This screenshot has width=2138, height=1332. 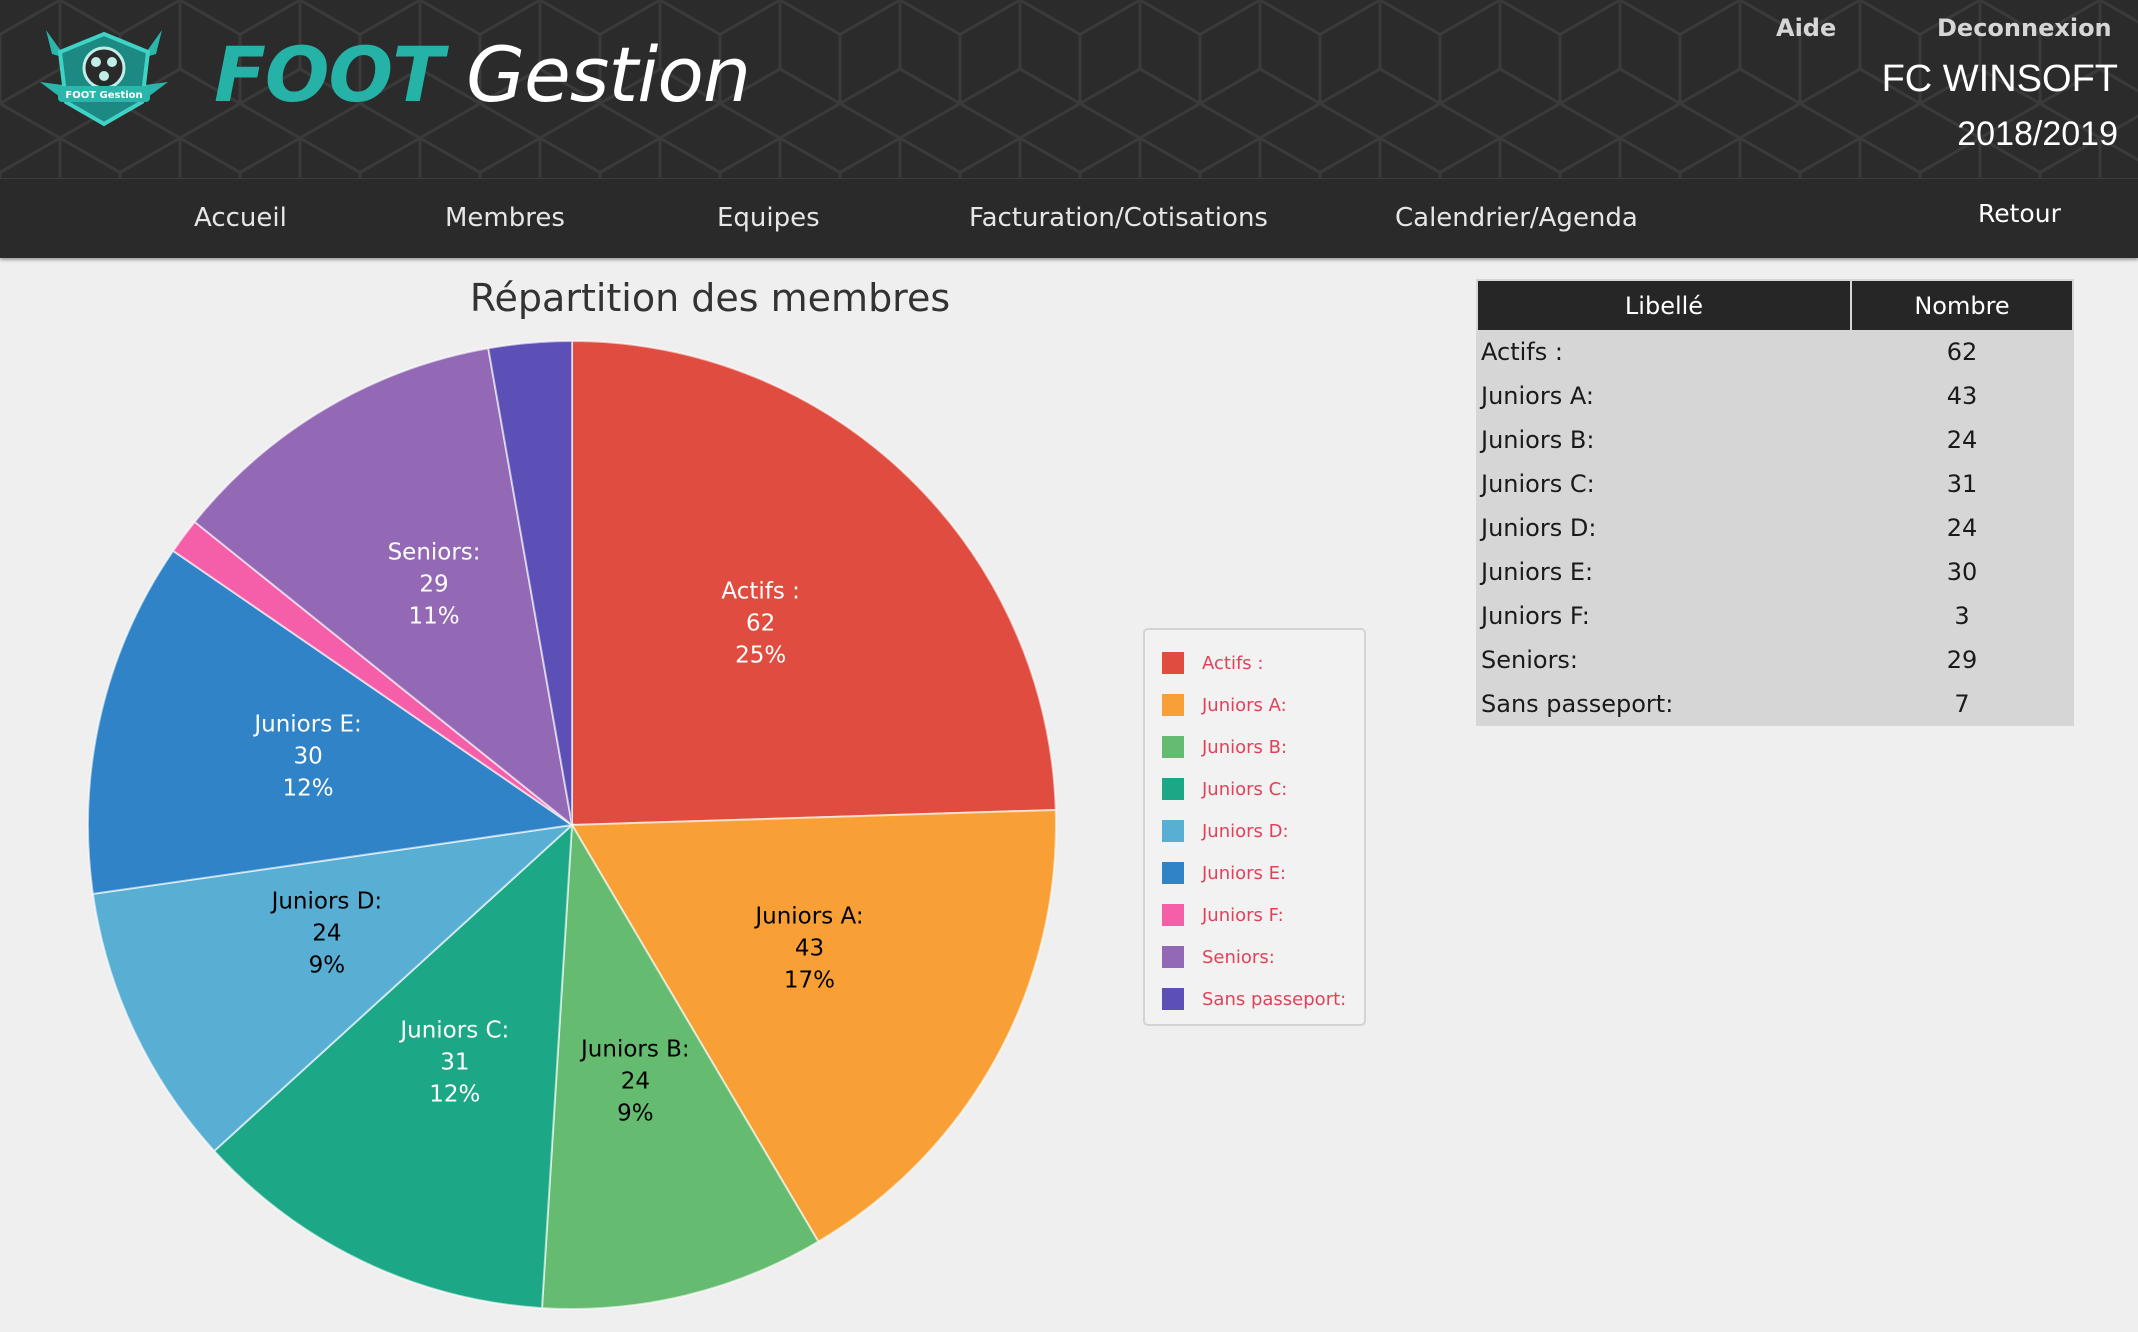 What do you see at coordinates (1537, 396) in the screenshot?
I see `row-label: Juniors A:` at bounding box center [1537, 396].